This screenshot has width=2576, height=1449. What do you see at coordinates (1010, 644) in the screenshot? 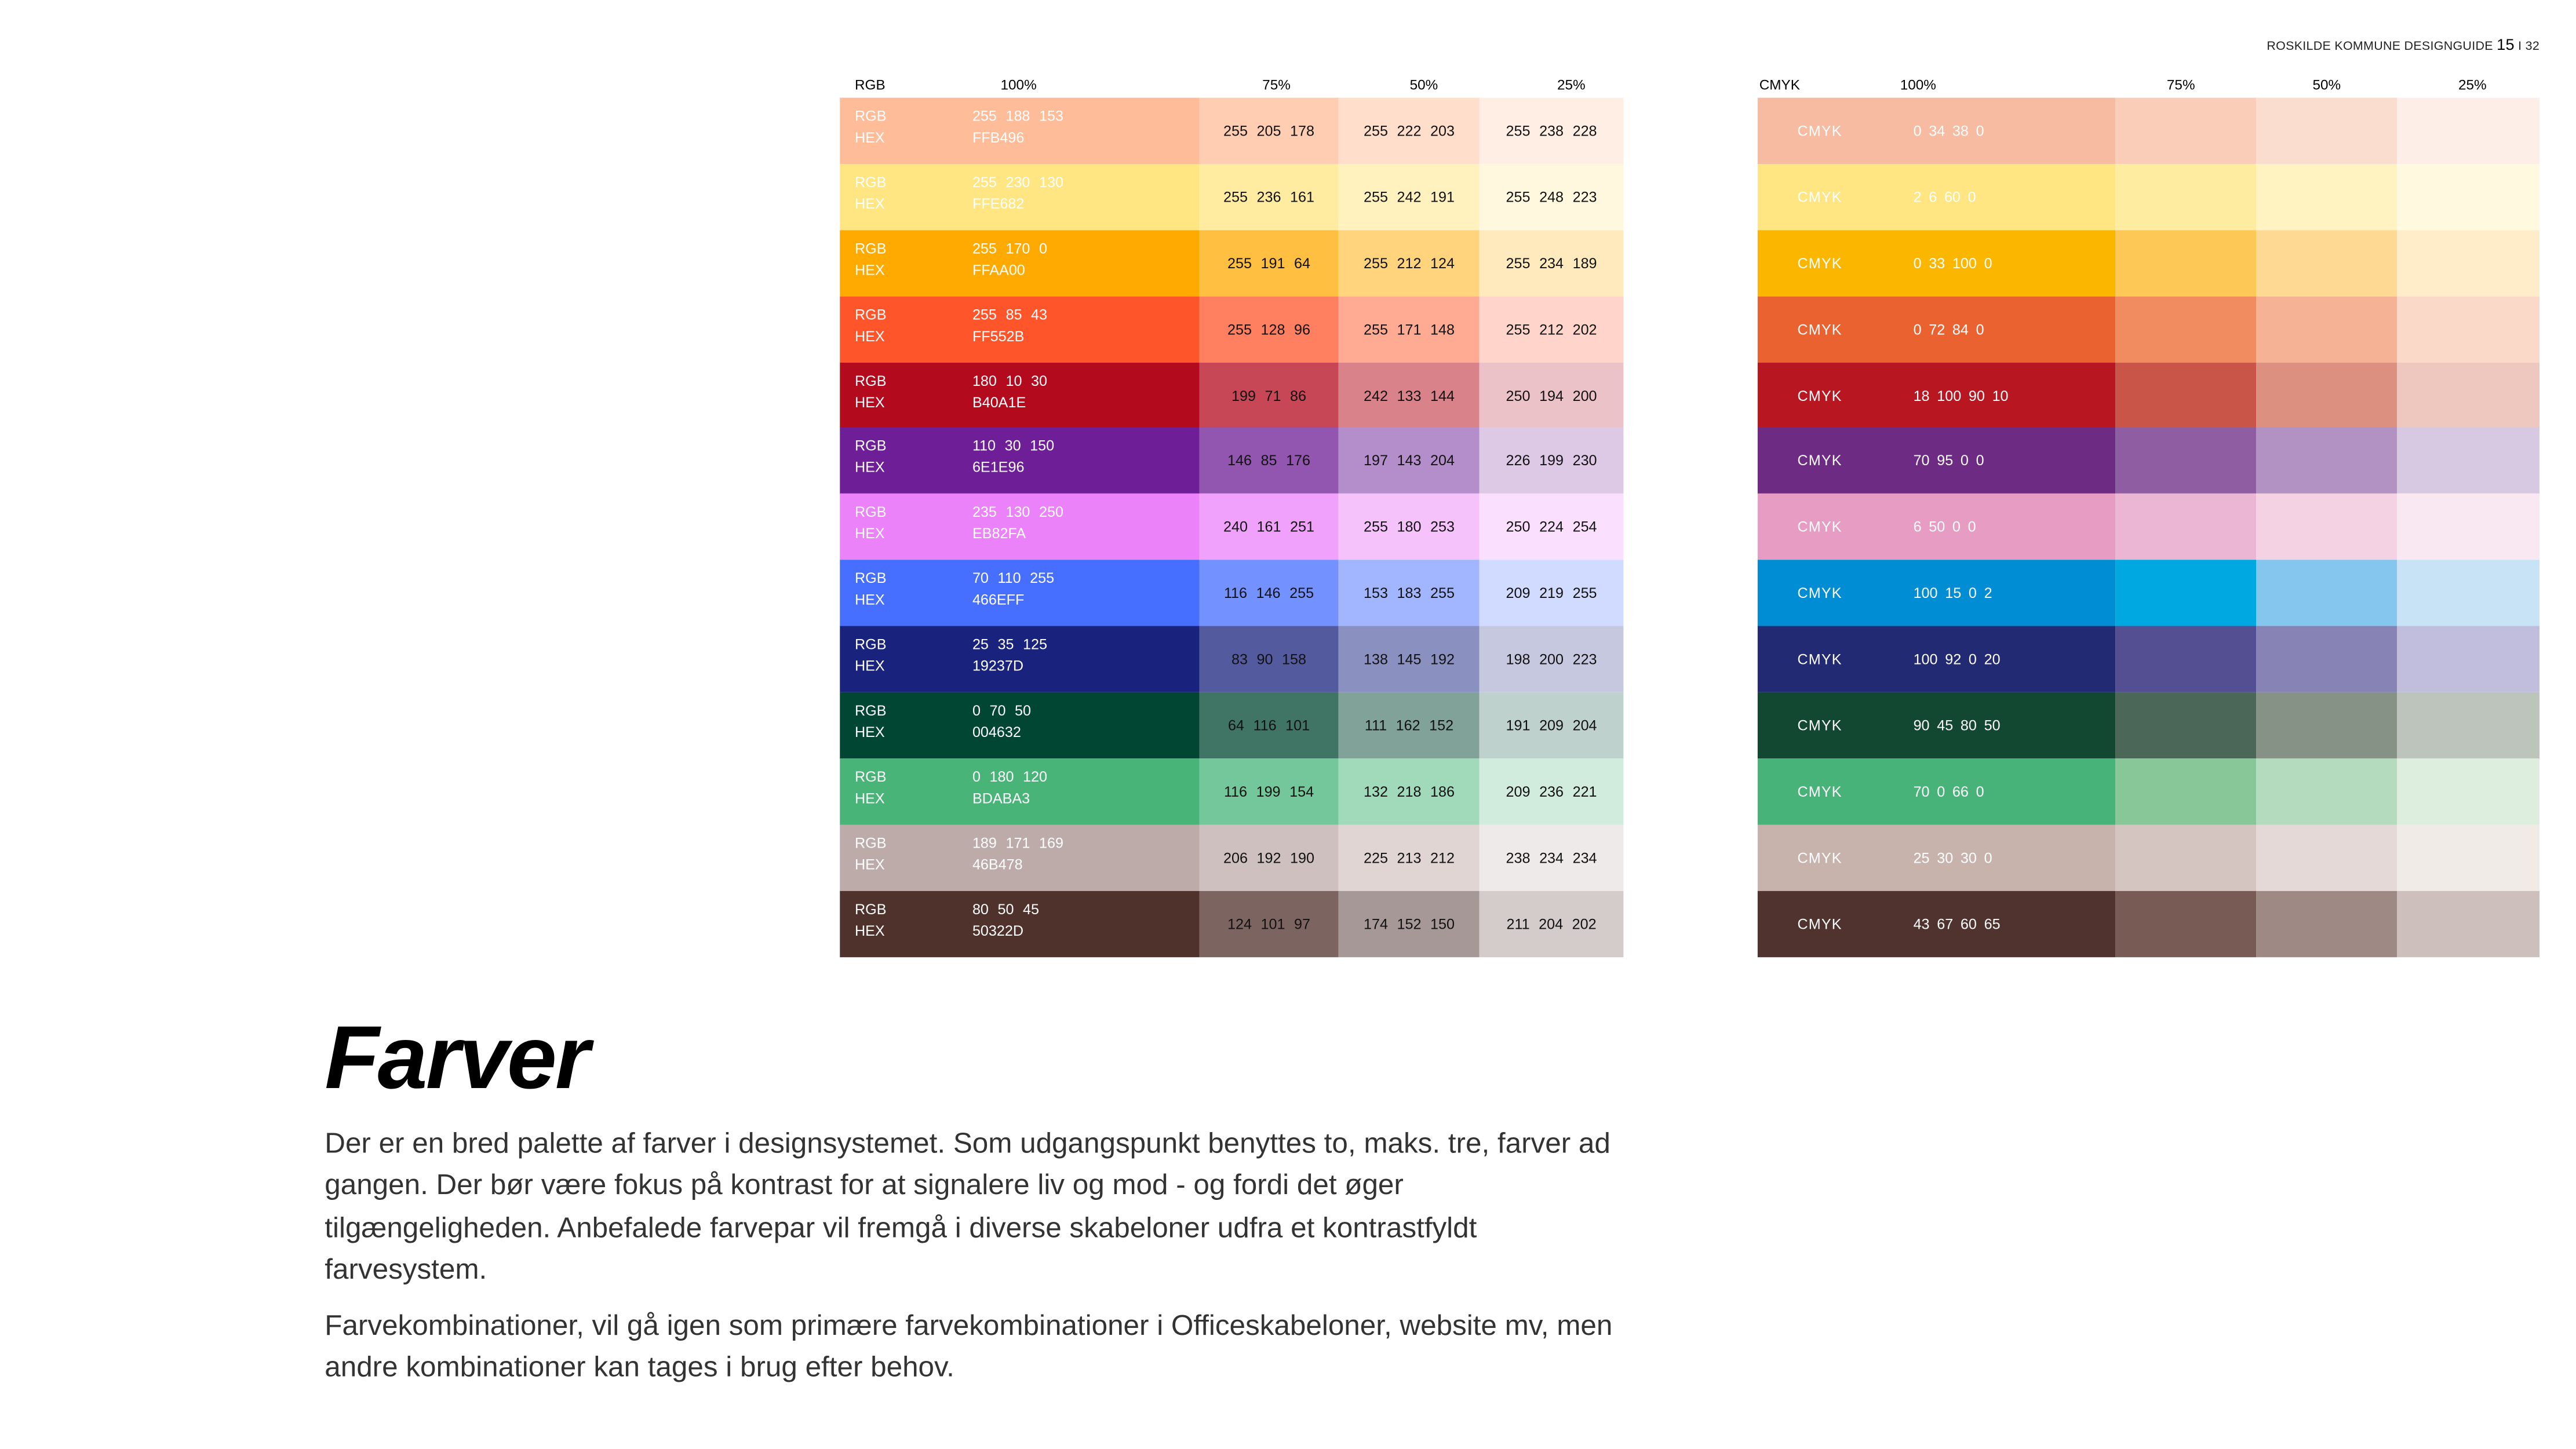
I see `rgb-value: 25 35 125` at bounding box center [1010, 644].